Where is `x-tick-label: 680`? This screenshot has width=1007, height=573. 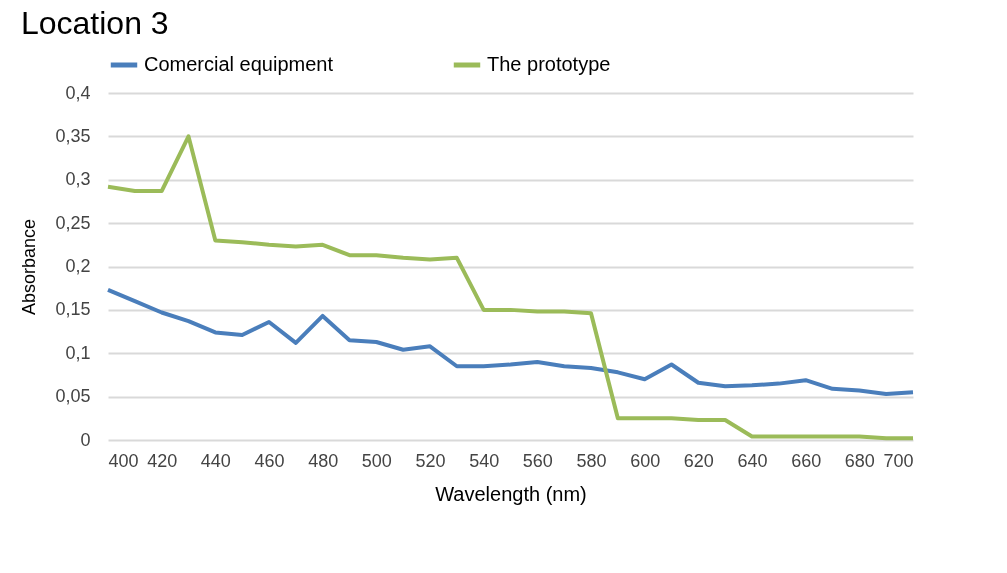 x-tick-label: 680 is located at coordinates (859, 460).